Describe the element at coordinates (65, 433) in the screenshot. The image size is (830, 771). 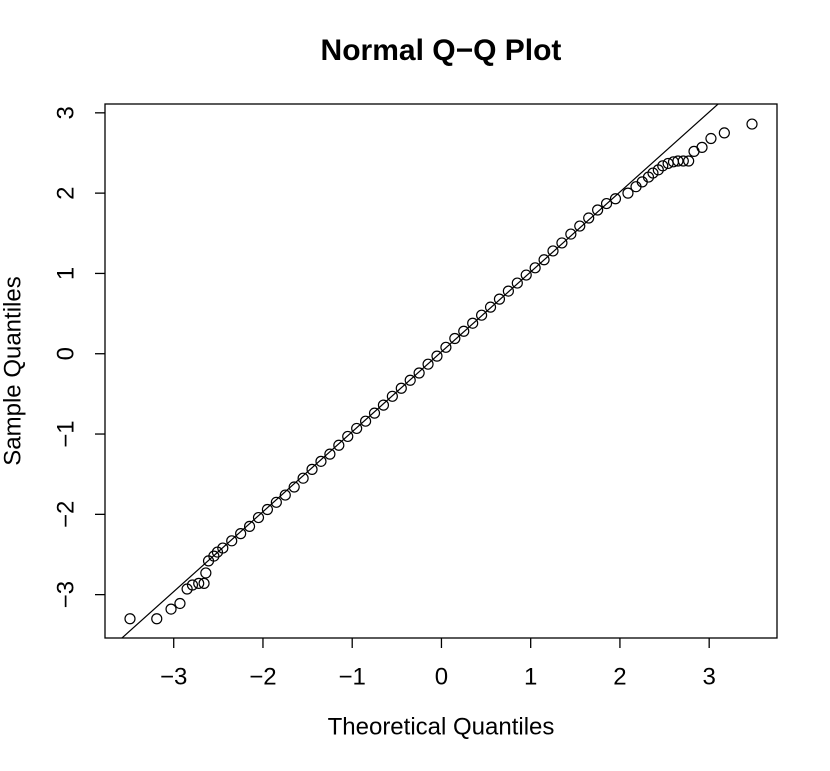
I see `y-tick-label: −1` at that location.